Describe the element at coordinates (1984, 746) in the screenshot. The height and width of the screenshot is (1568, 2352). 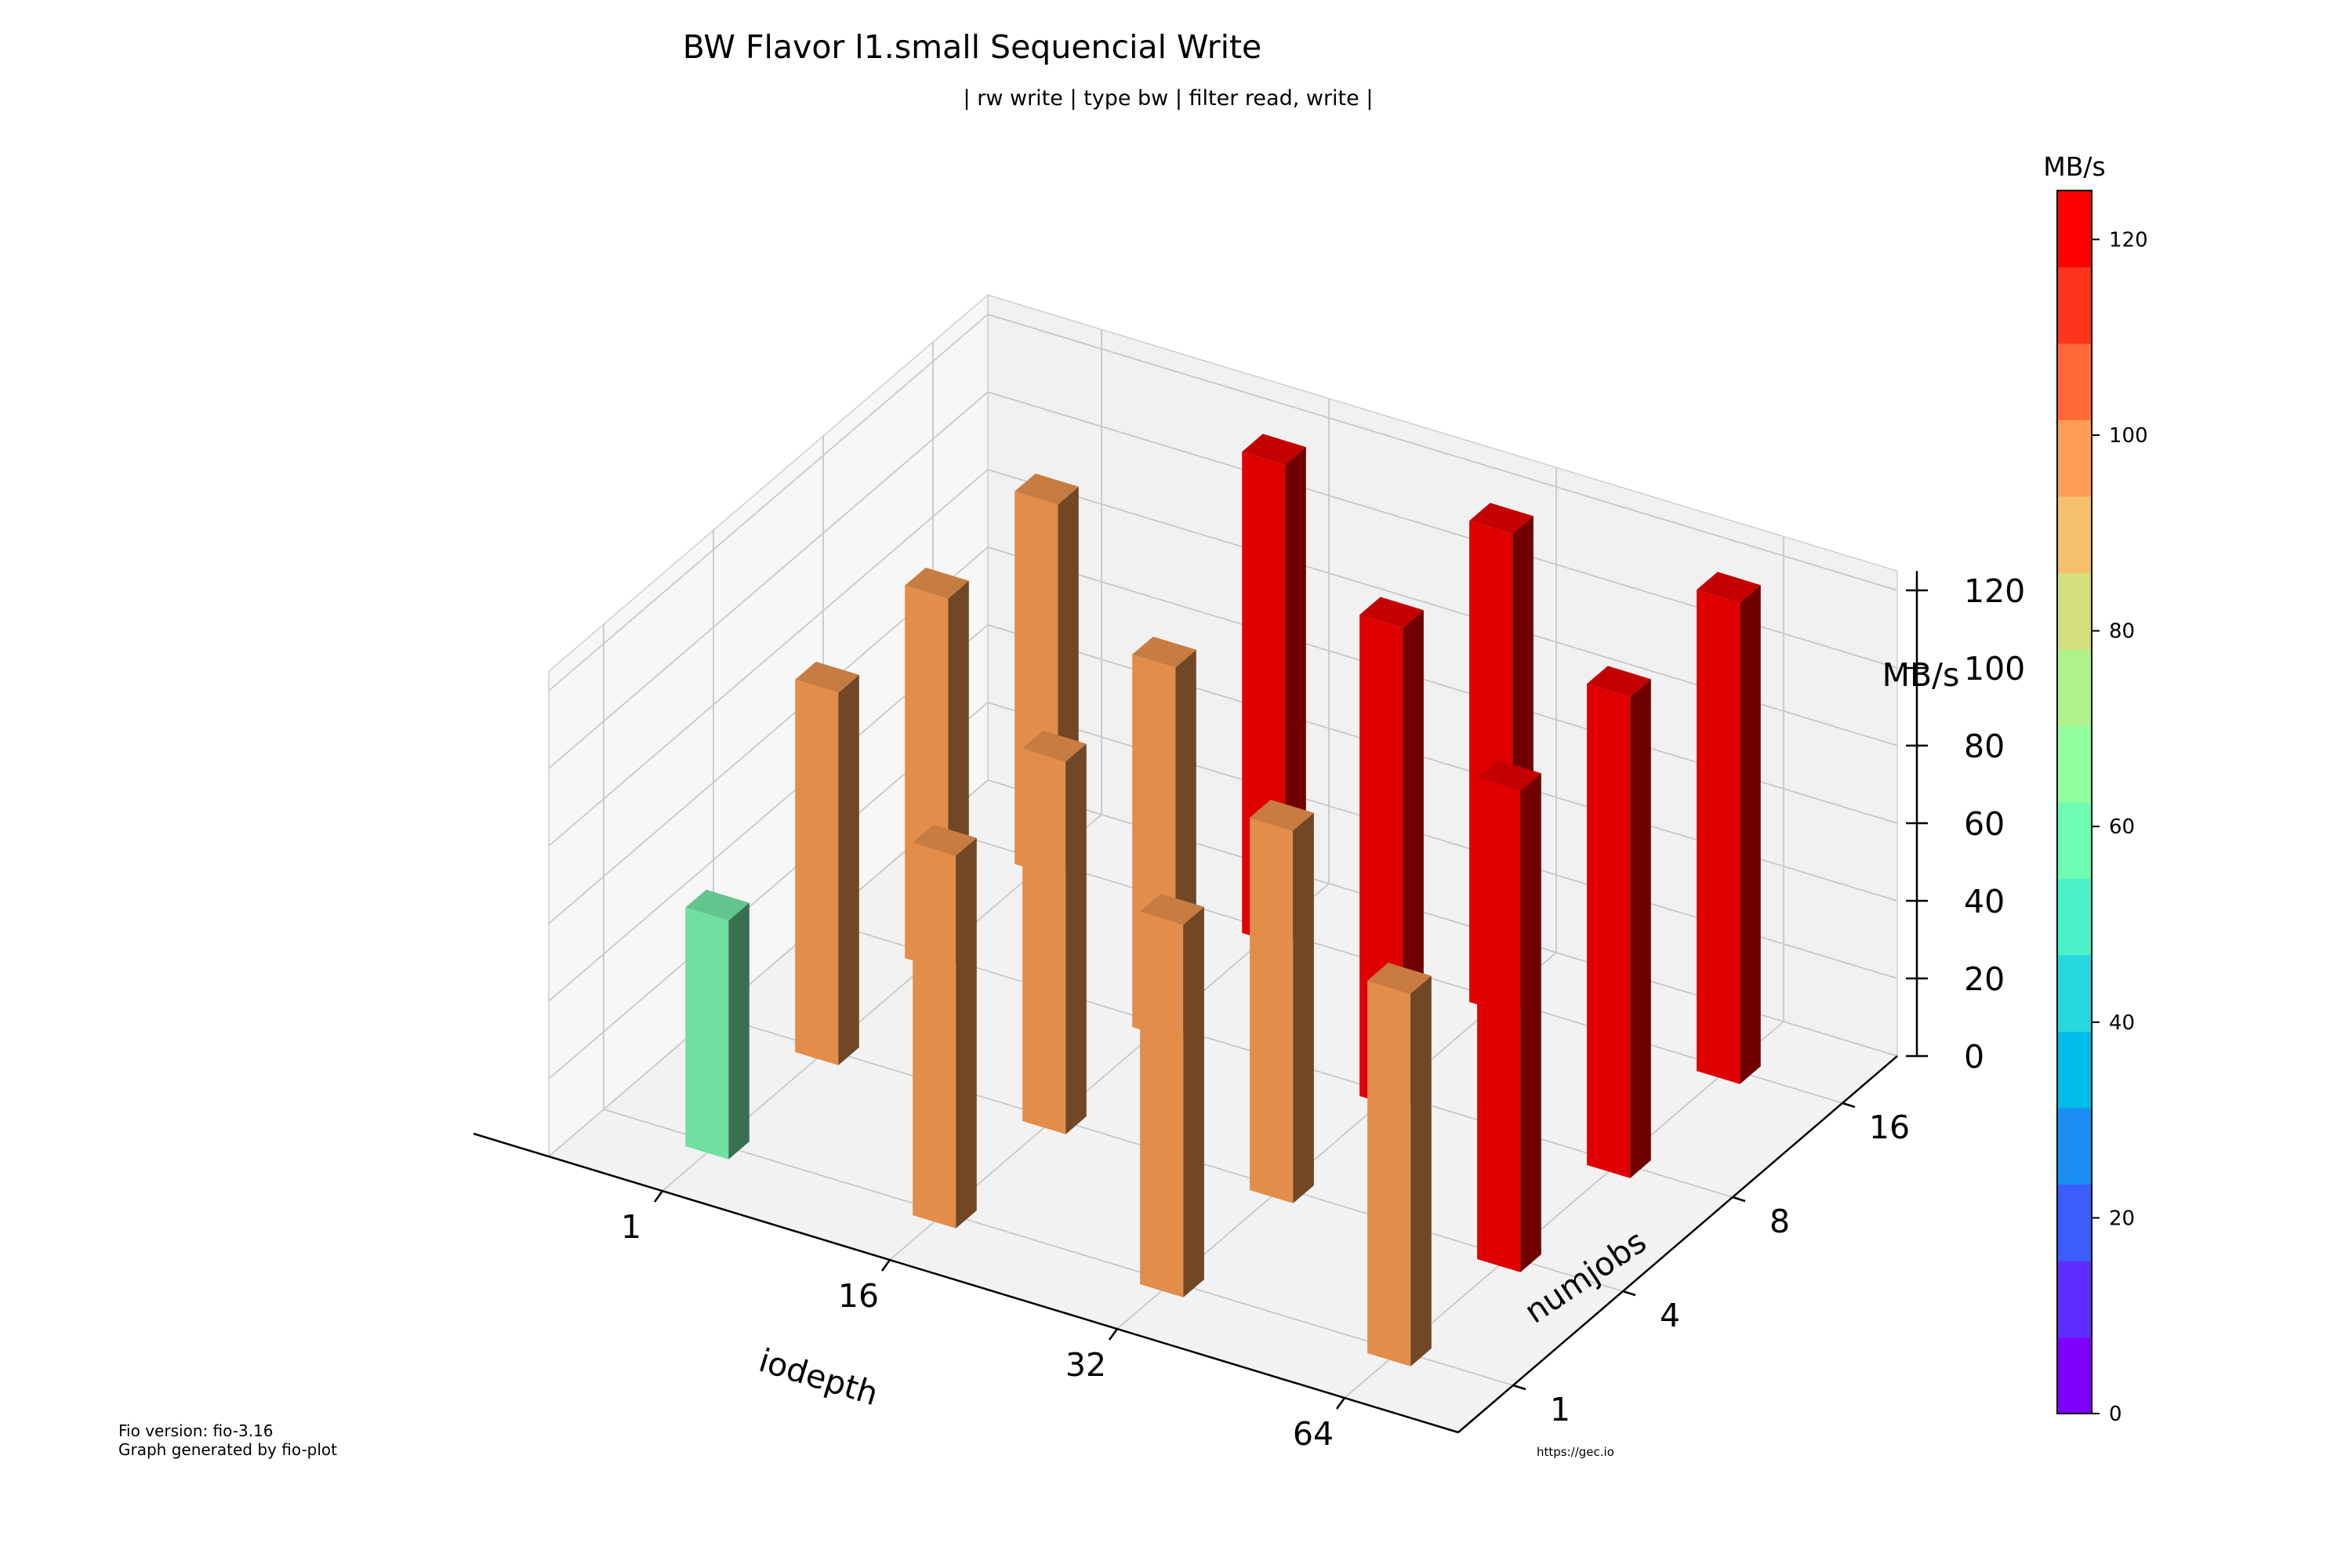
I see `z-tick-label: 80` at that location.